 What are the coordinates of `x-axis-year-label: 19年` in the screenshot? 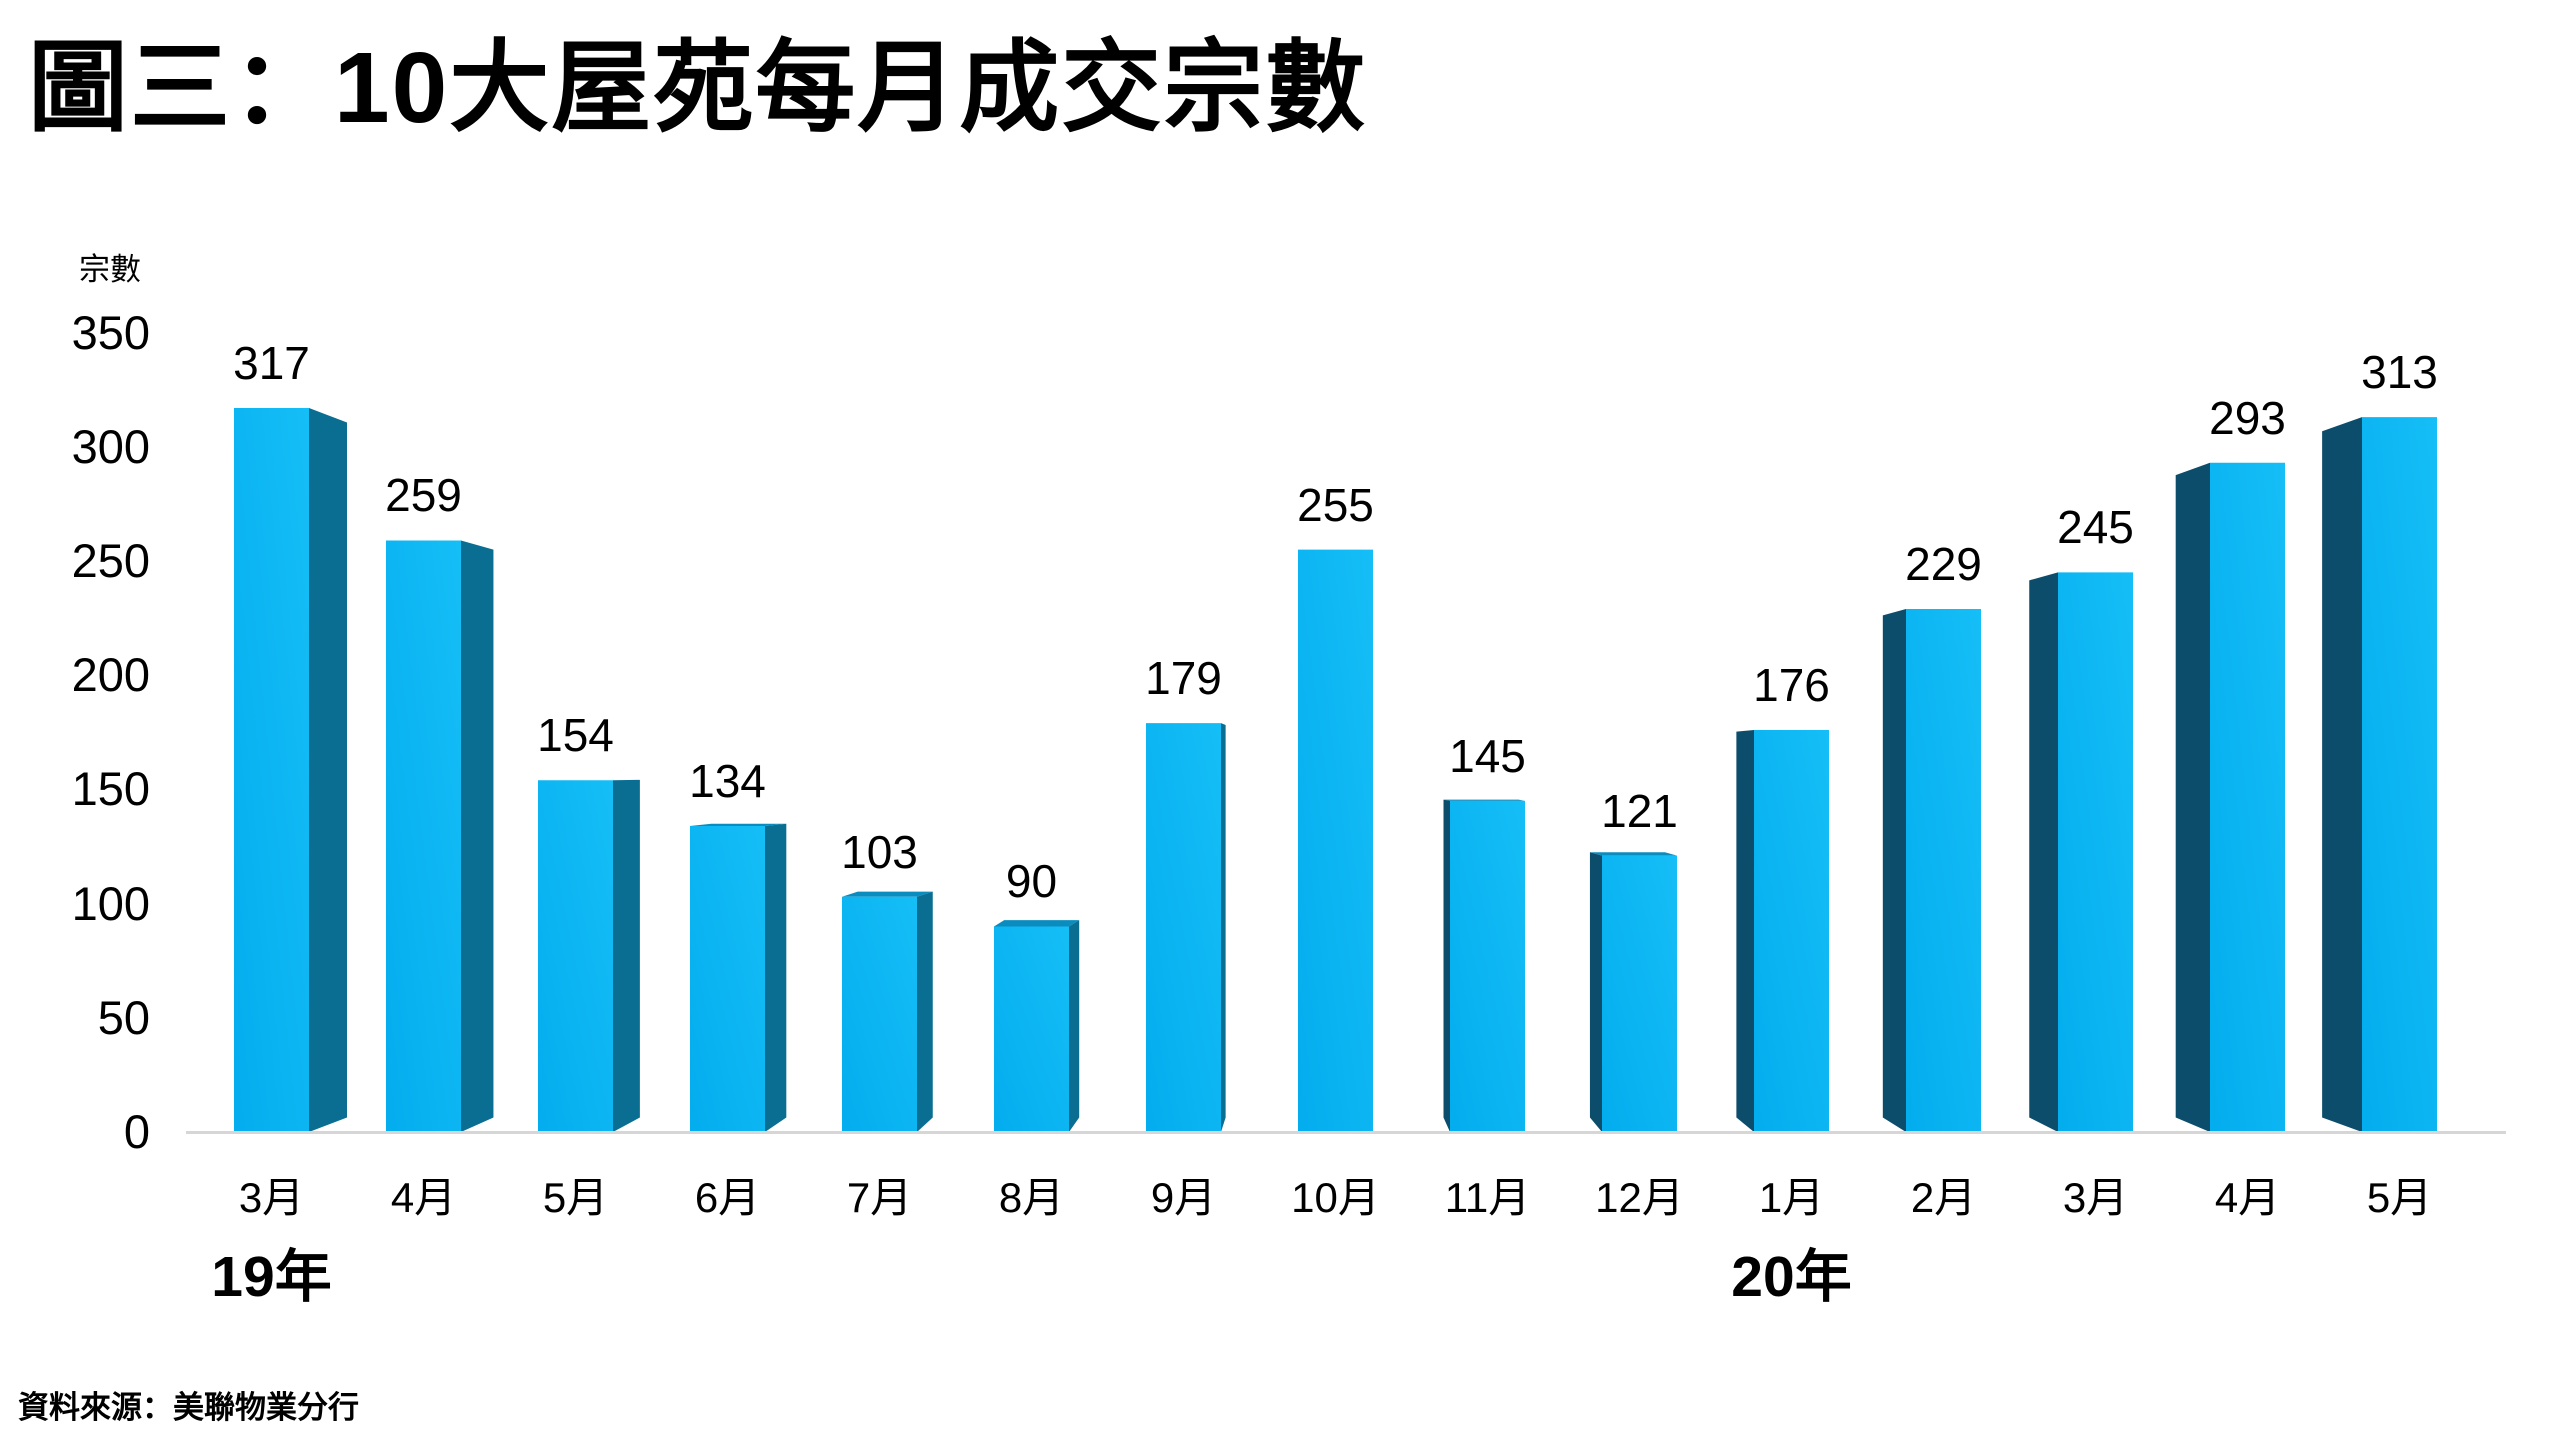 It's located at (271, 1277).